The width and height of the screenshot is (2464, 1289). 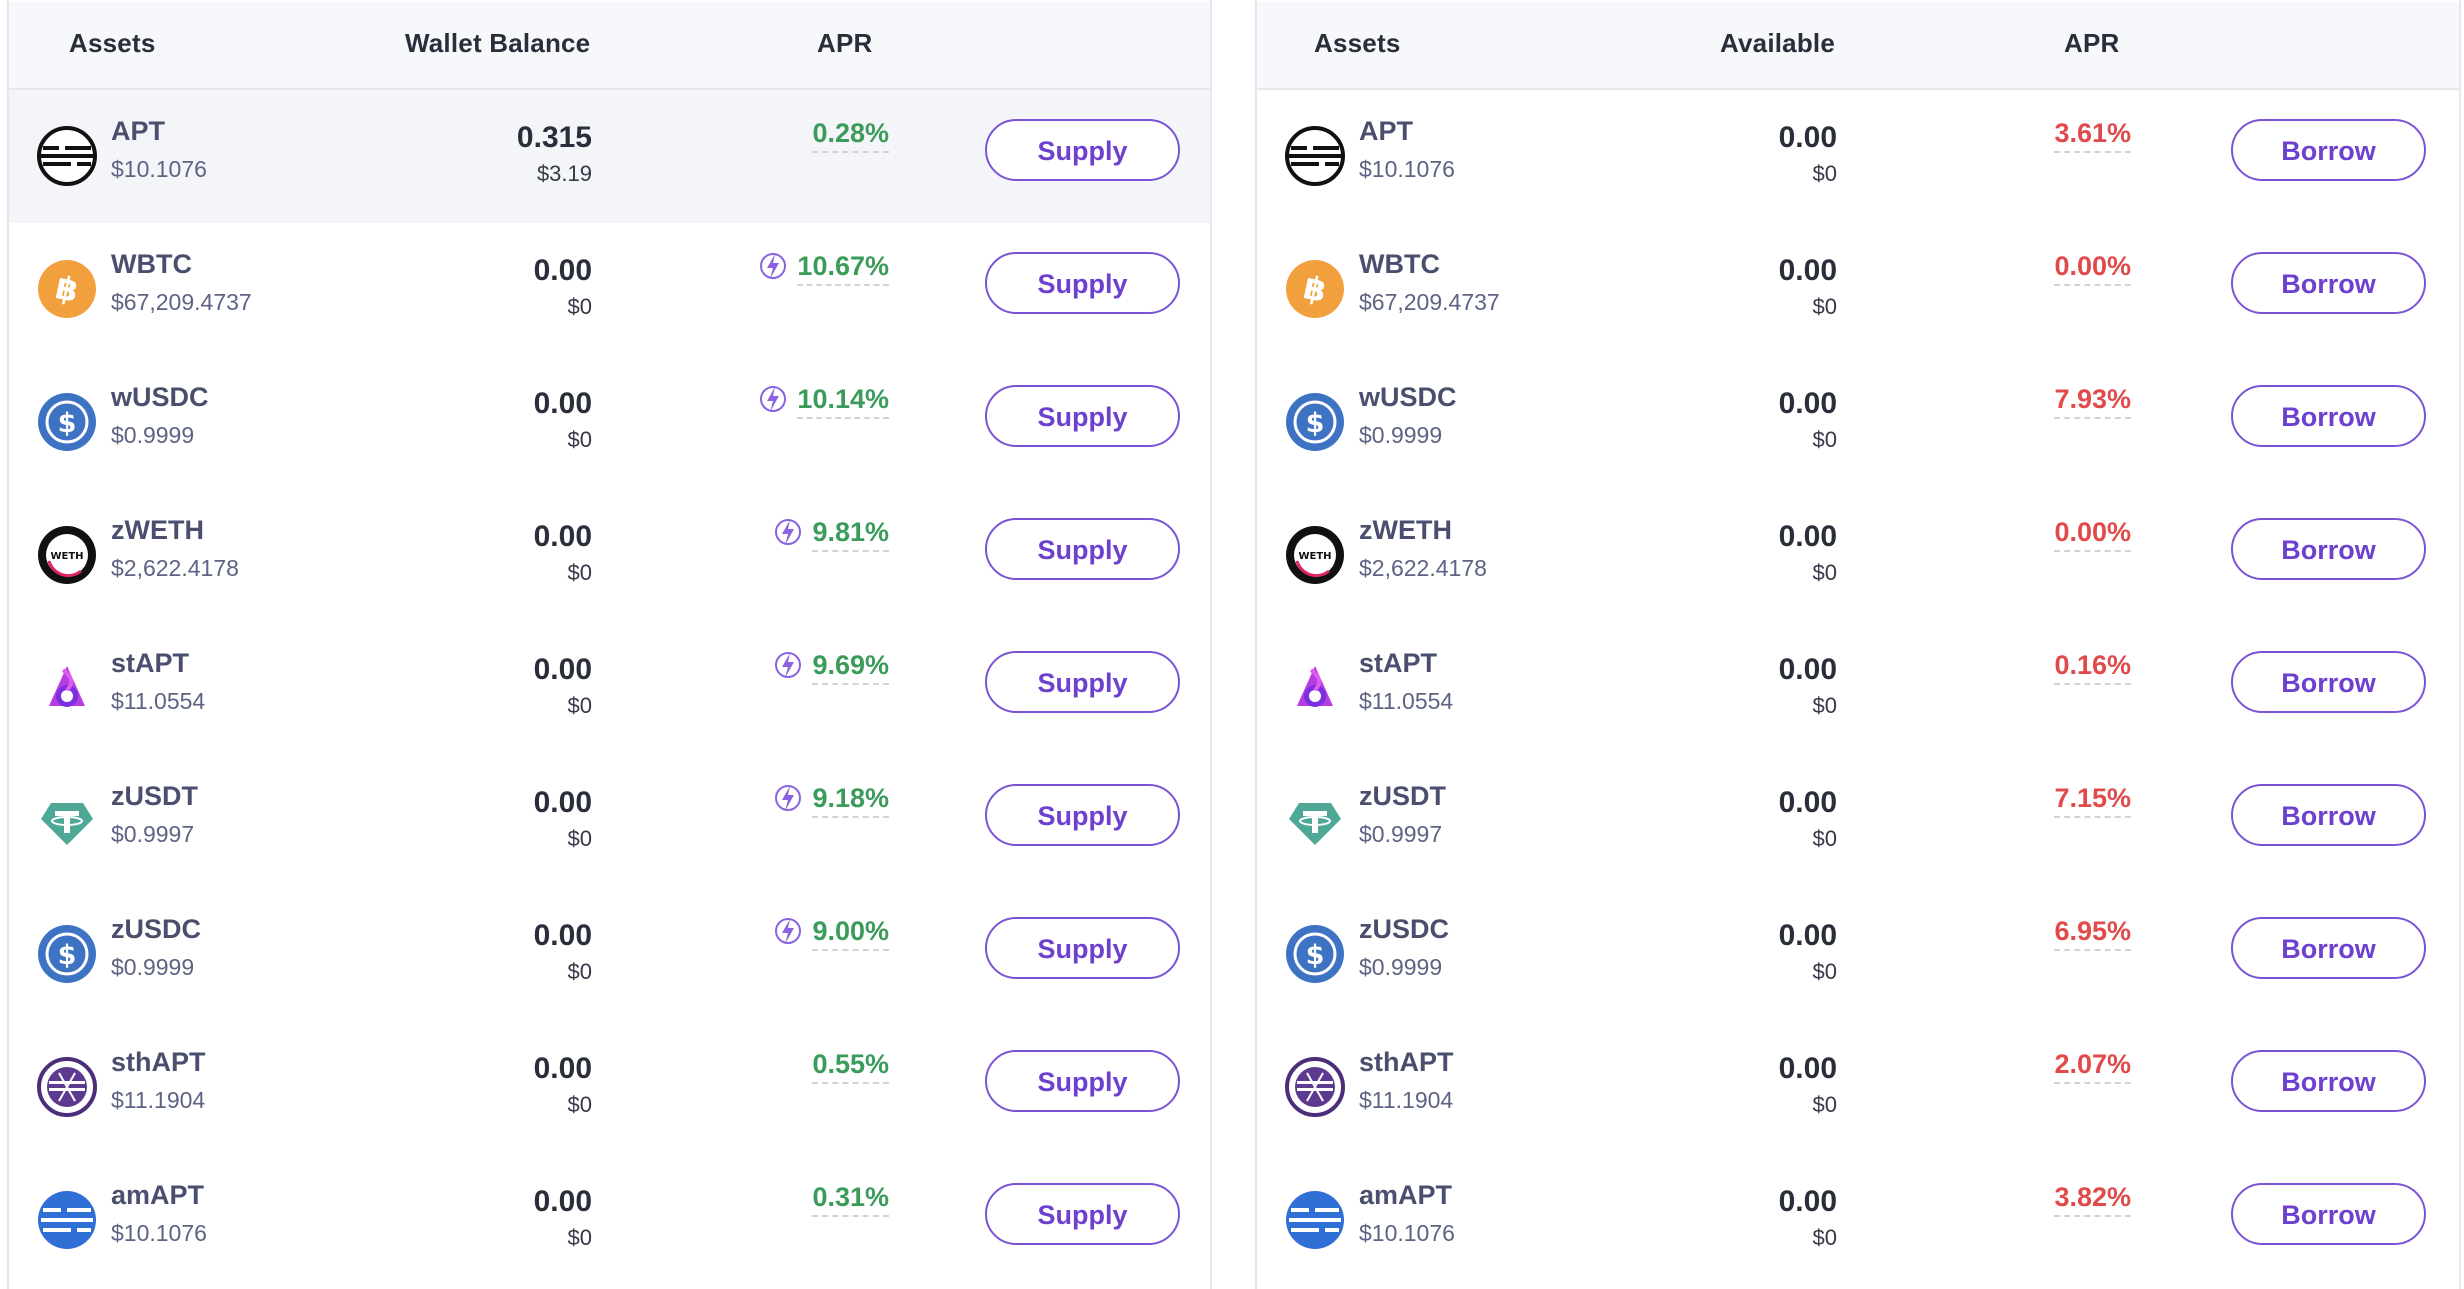 What do you see at coordinates (609, 46) in the screenshot?
I see `supply-table-header: Assets Wallet Balance APR` at bounding box center [609, 46].